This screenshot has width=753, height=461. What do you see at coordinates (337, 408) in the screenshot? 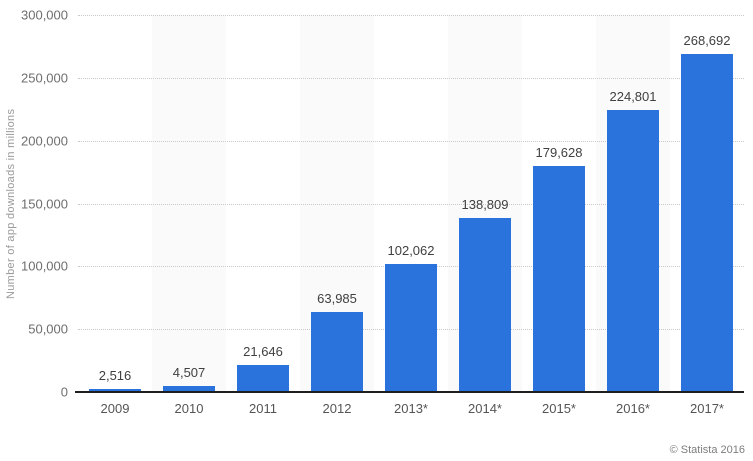
I see `x-axis-label: 2012` at bounding box center [337, 408].